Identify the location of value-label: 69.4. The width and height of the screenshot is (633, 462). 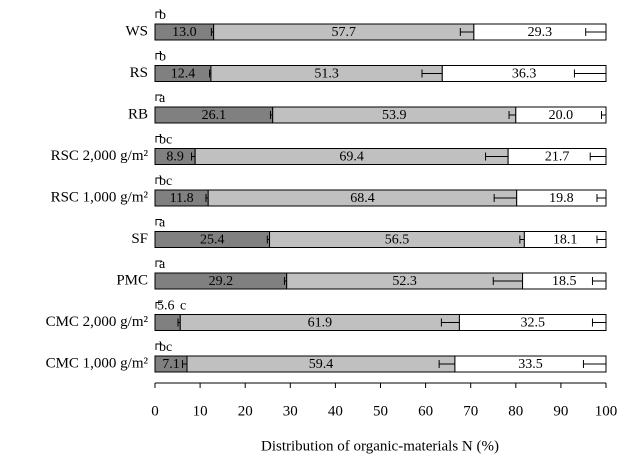
(351, 157).